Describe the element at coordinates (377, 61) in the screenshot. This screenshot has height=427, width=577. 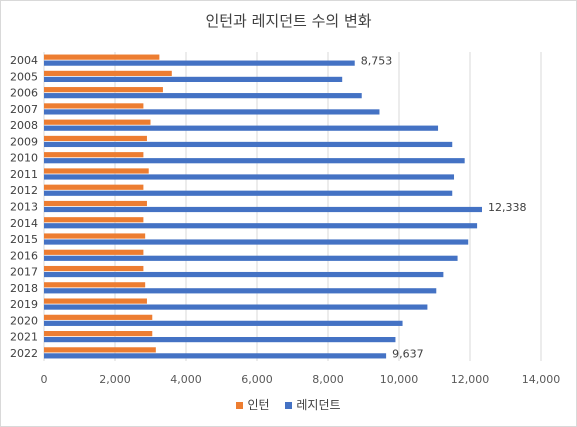
I see `data-label: 8,753` at that location.